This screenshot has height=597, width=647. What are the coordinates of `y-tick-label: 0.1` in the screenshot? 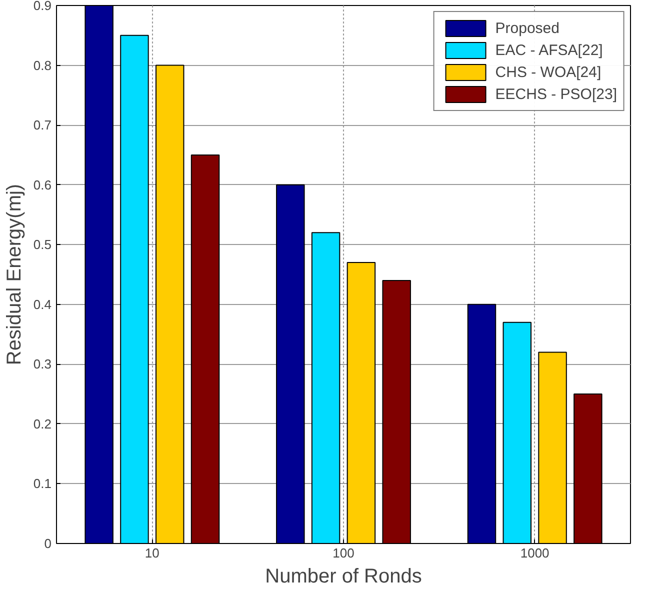 It's located at (42, 484).